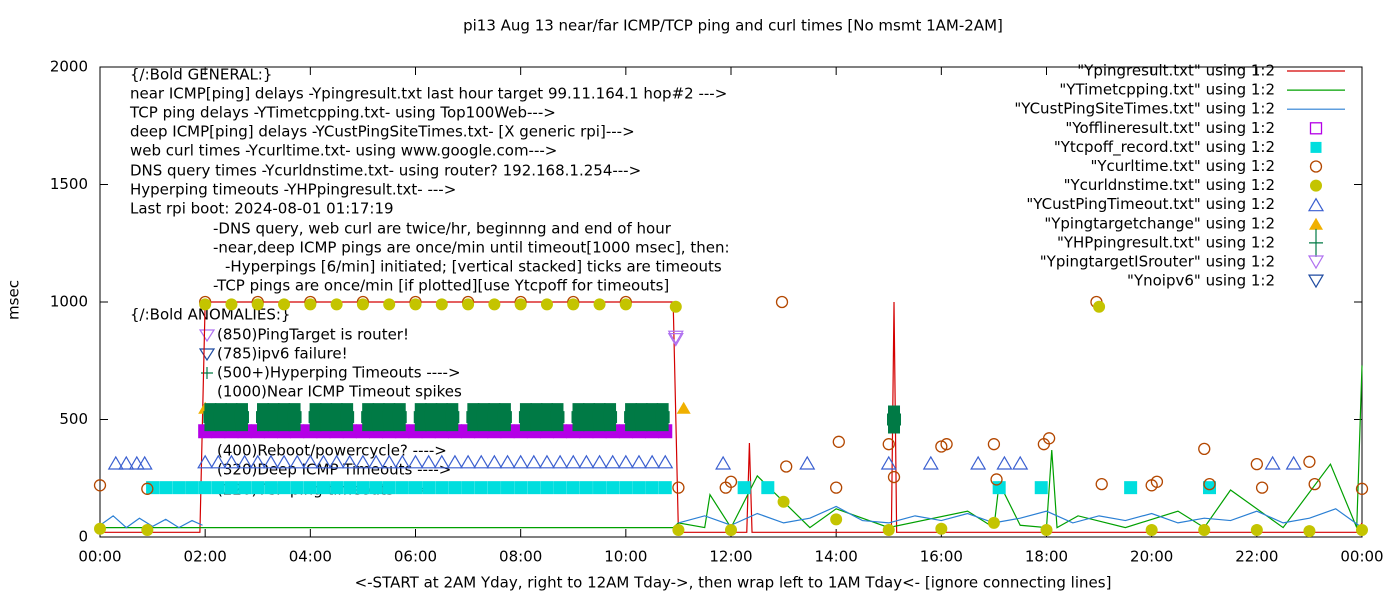 This screenshot has height=600, width=1400. Describe the element at coordinates (941, 557) in the screenshot. I see `x-tick-label: 16:00` at that location.